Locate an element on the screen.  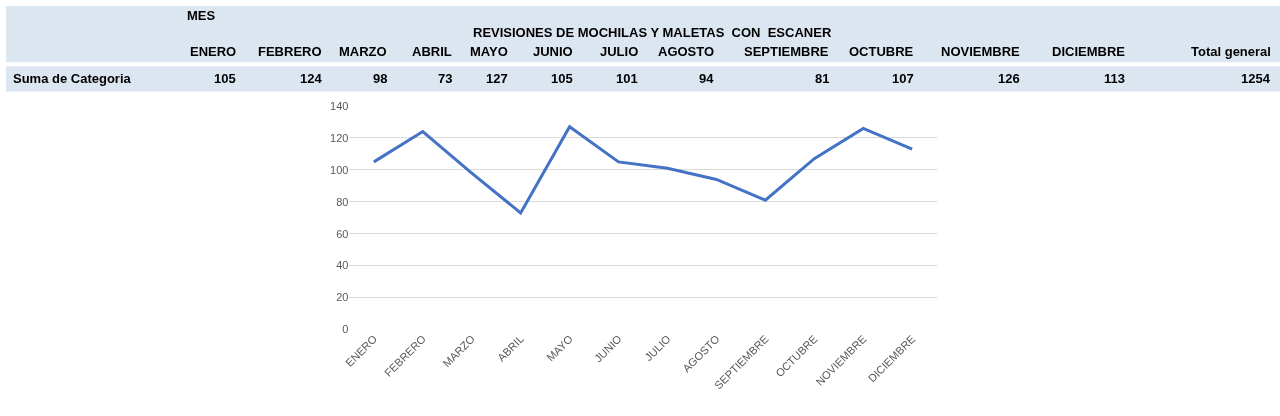
text: MARZO is located at coordinates (363, 51).